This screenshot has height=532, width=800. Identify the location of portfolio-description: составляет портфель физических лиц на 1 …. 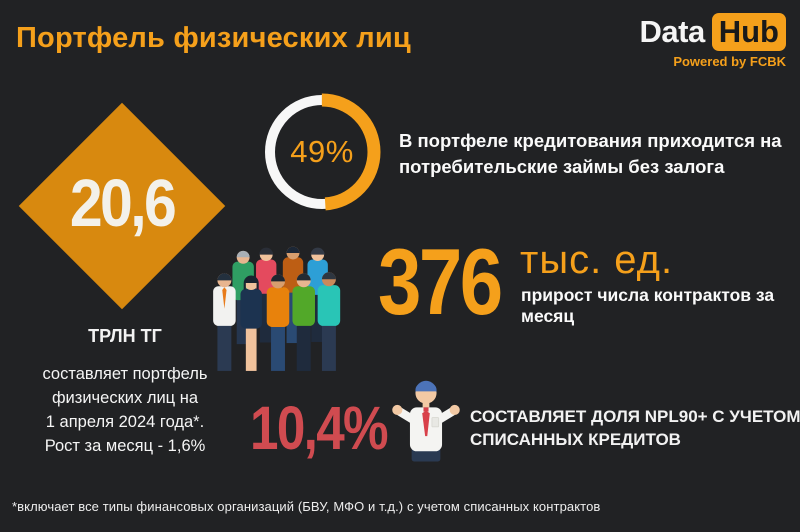
(125, 410).